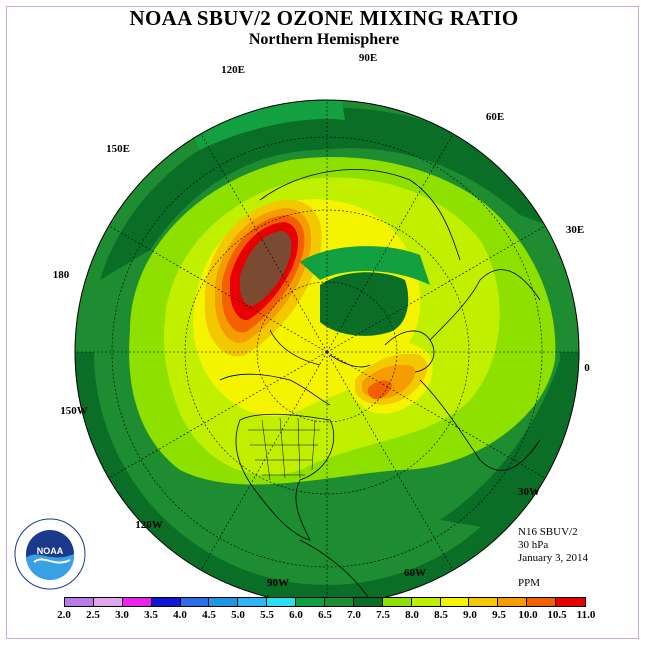 The height and width of the screenshot is (648, 648). I want to click on colorbar-tick-label: 3.0, so click(122, 615).